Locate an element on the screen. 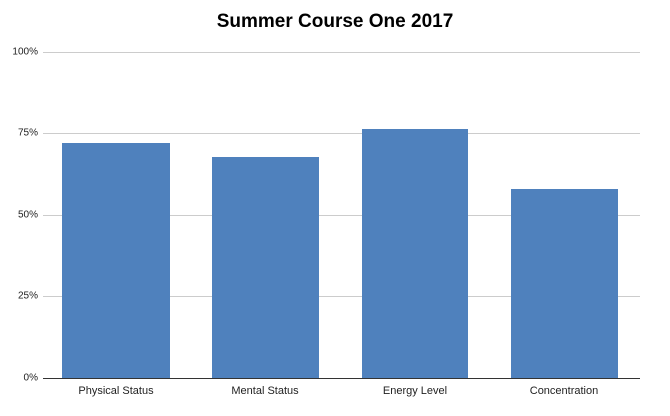 The width and height of the screenshot is (670, 416). y-tick-label: 25% is located at coordinates (27, 296).